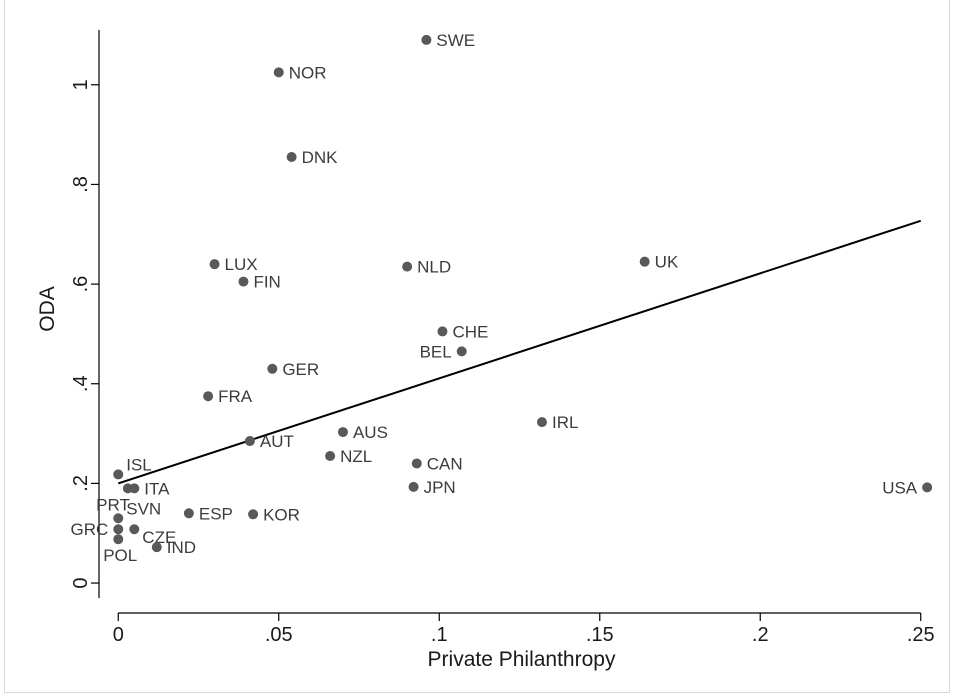 The width and height of the screenshot is (954, 697). I want to click on point-label-can: CAN, so click(445, 463).